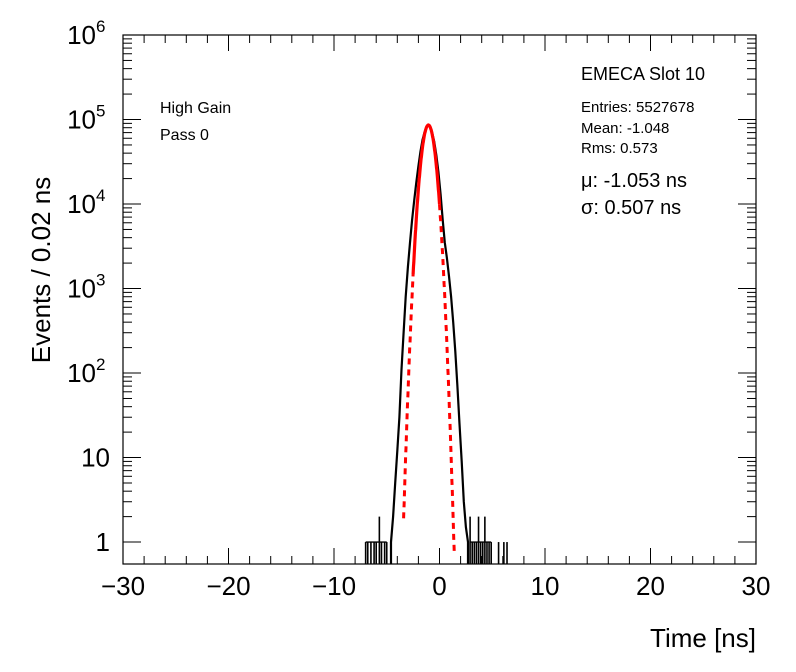 This screenshot has height=672, width=796. What do you see at coordinates (634, 181) in the screenshot?
I see `fit-mu: μ: -1.053 ns` at bounding box center [634, 181].